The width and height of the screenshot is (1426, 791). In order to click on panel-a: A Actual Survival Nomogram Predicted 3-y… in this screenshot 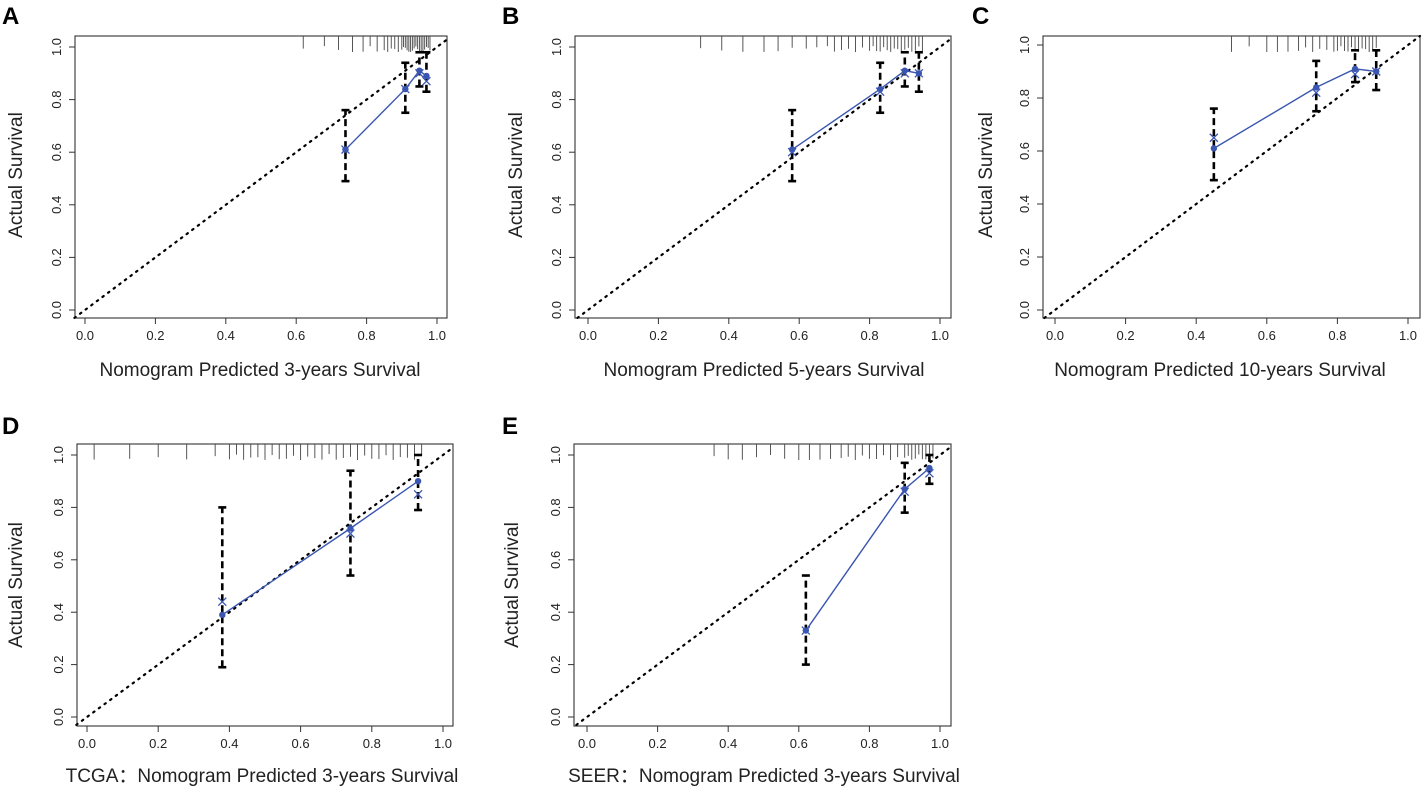, I will do `click(225, 192)`.